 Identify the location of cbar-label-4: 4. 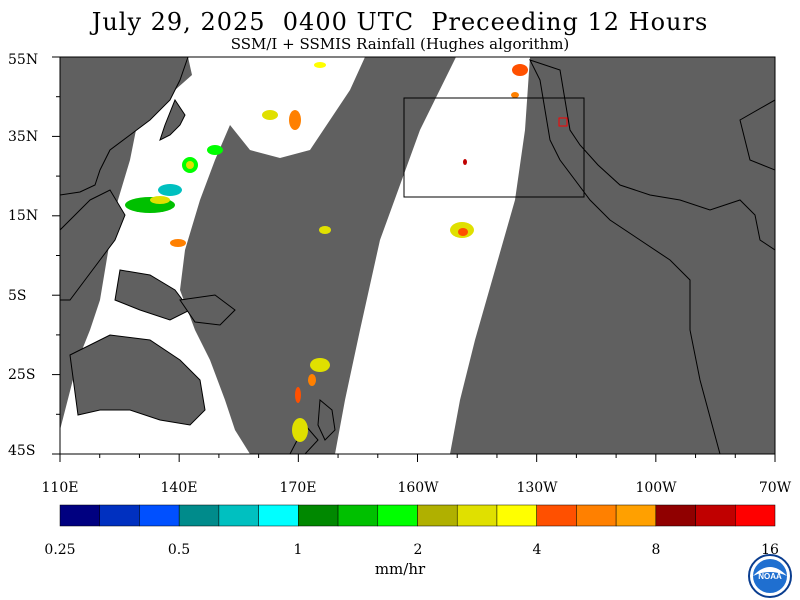
(537, 550).